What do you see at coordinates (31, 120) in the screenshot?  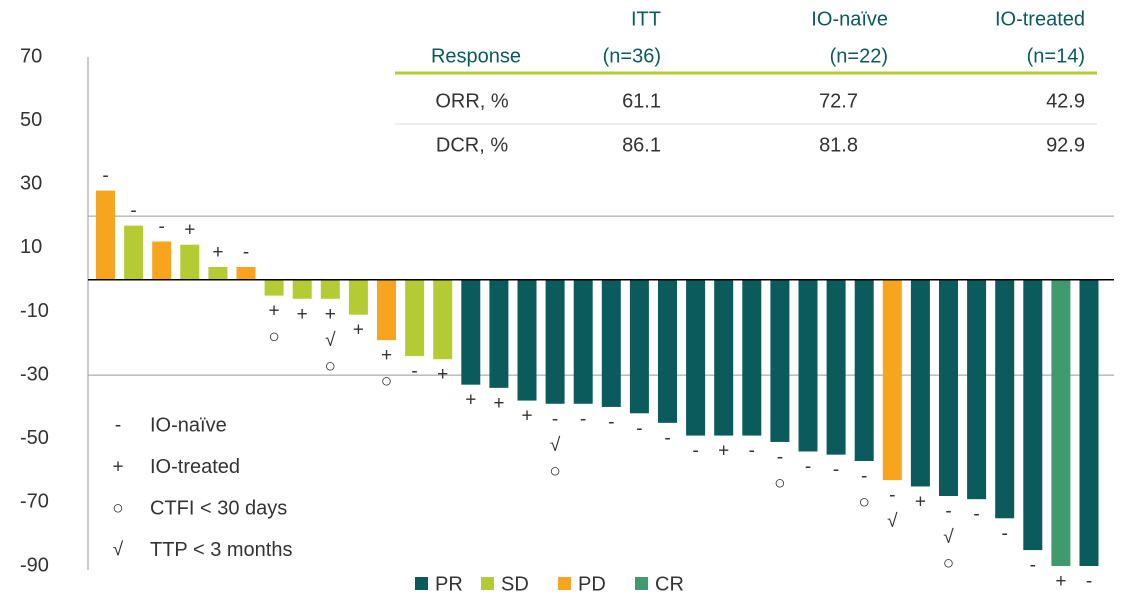 I see `y-tick-label: 50` at bounding box center [31, 120].